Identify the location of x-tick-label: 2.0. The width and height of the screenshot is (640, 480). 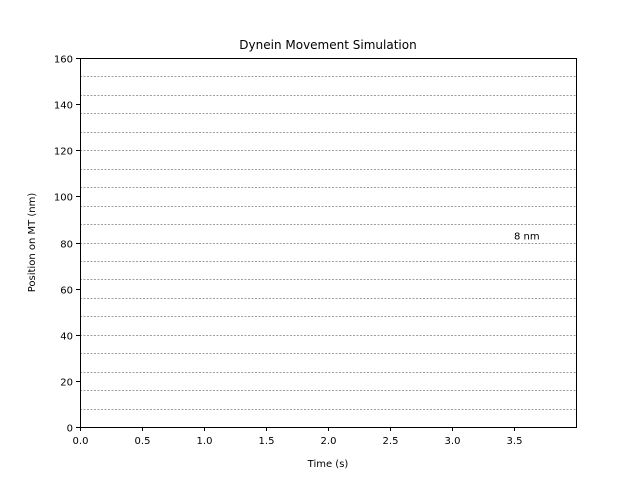
(329, 441).